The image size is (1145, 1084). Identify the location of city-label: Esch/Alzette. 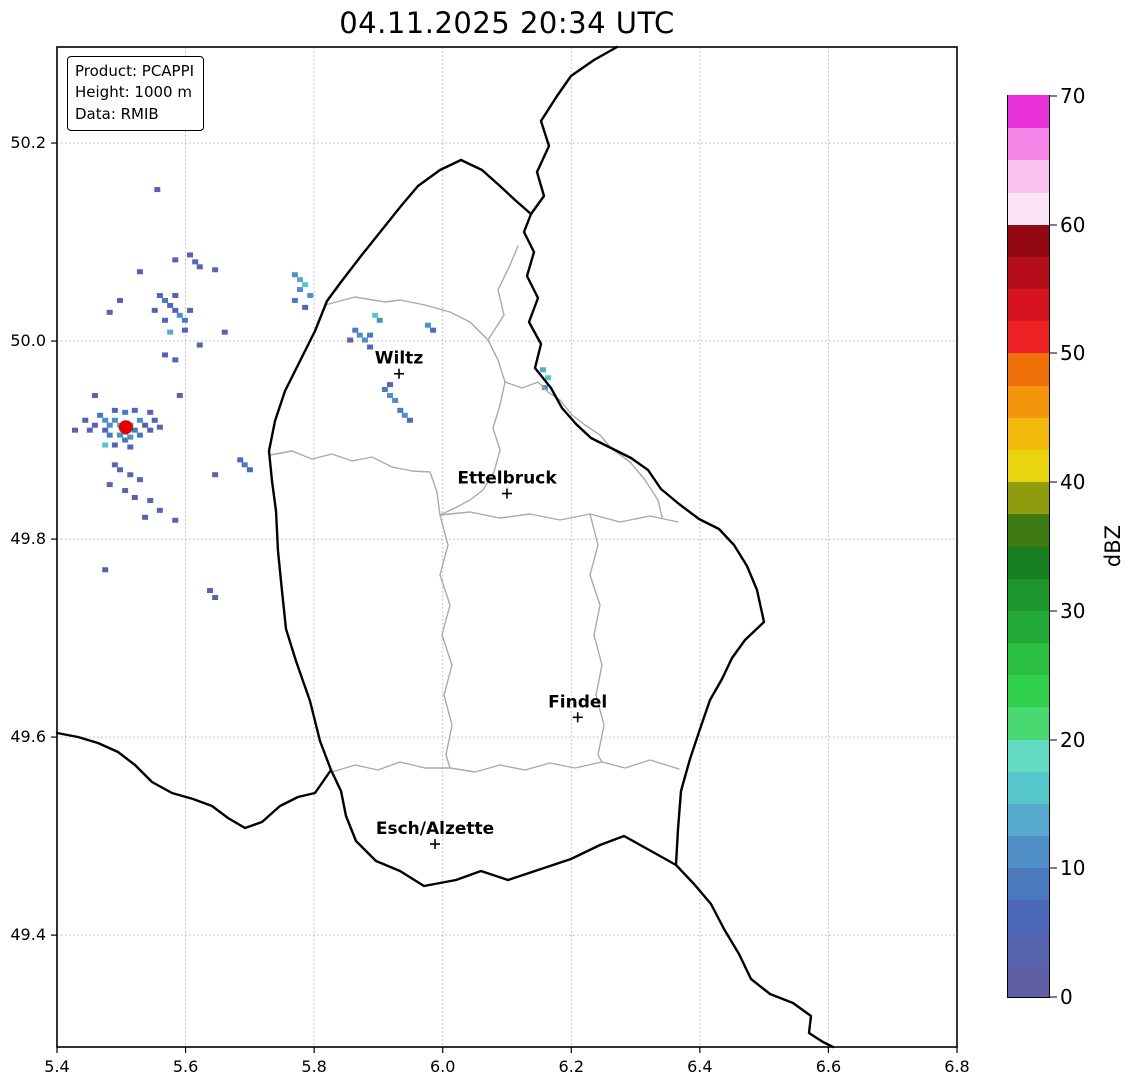
(435, 829).